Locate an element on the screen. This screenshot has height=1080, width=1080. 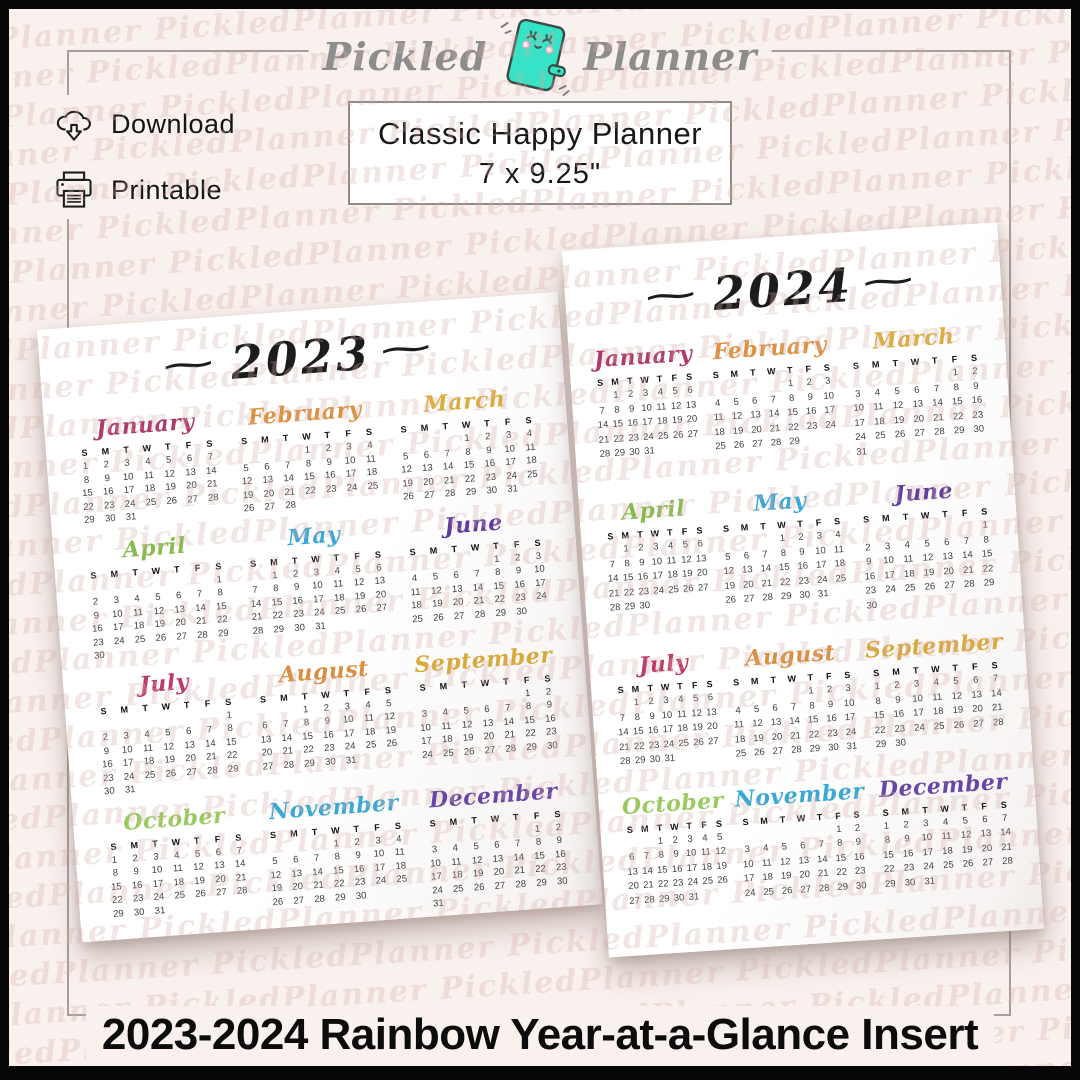
day-cell: 15 is located at coordinates (628, 578).